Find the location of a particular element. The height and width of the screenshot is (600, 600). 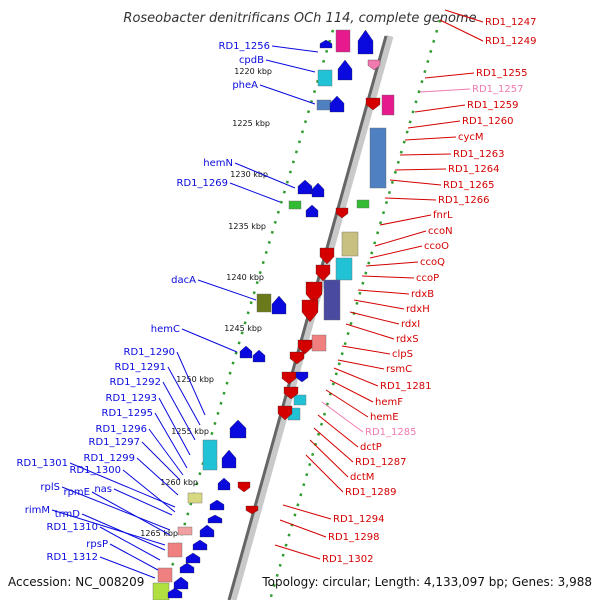

gene-label: hemC is located at coordinates (165, 329).